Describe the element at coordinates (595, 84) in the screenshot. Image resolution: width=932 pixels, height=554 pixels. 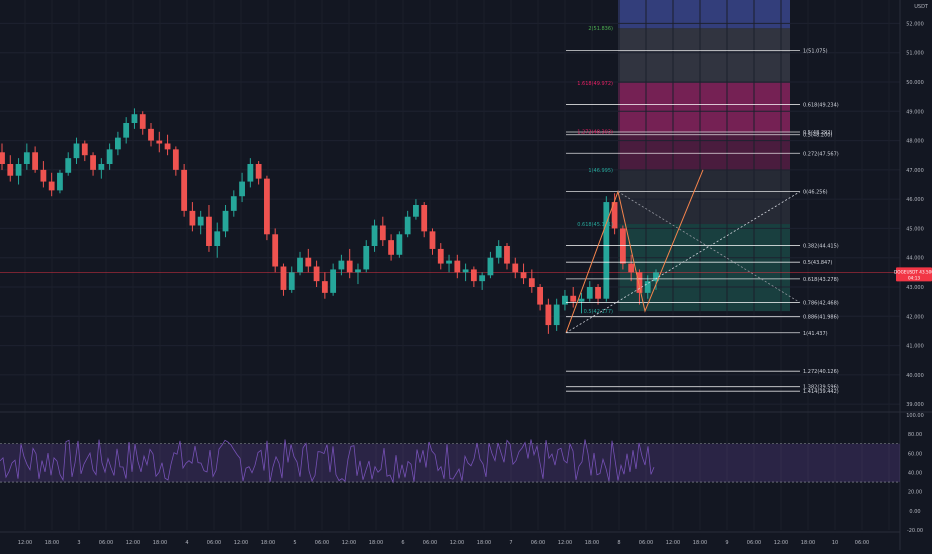
I see `zone-label: 1.618(49.972)` at that location.